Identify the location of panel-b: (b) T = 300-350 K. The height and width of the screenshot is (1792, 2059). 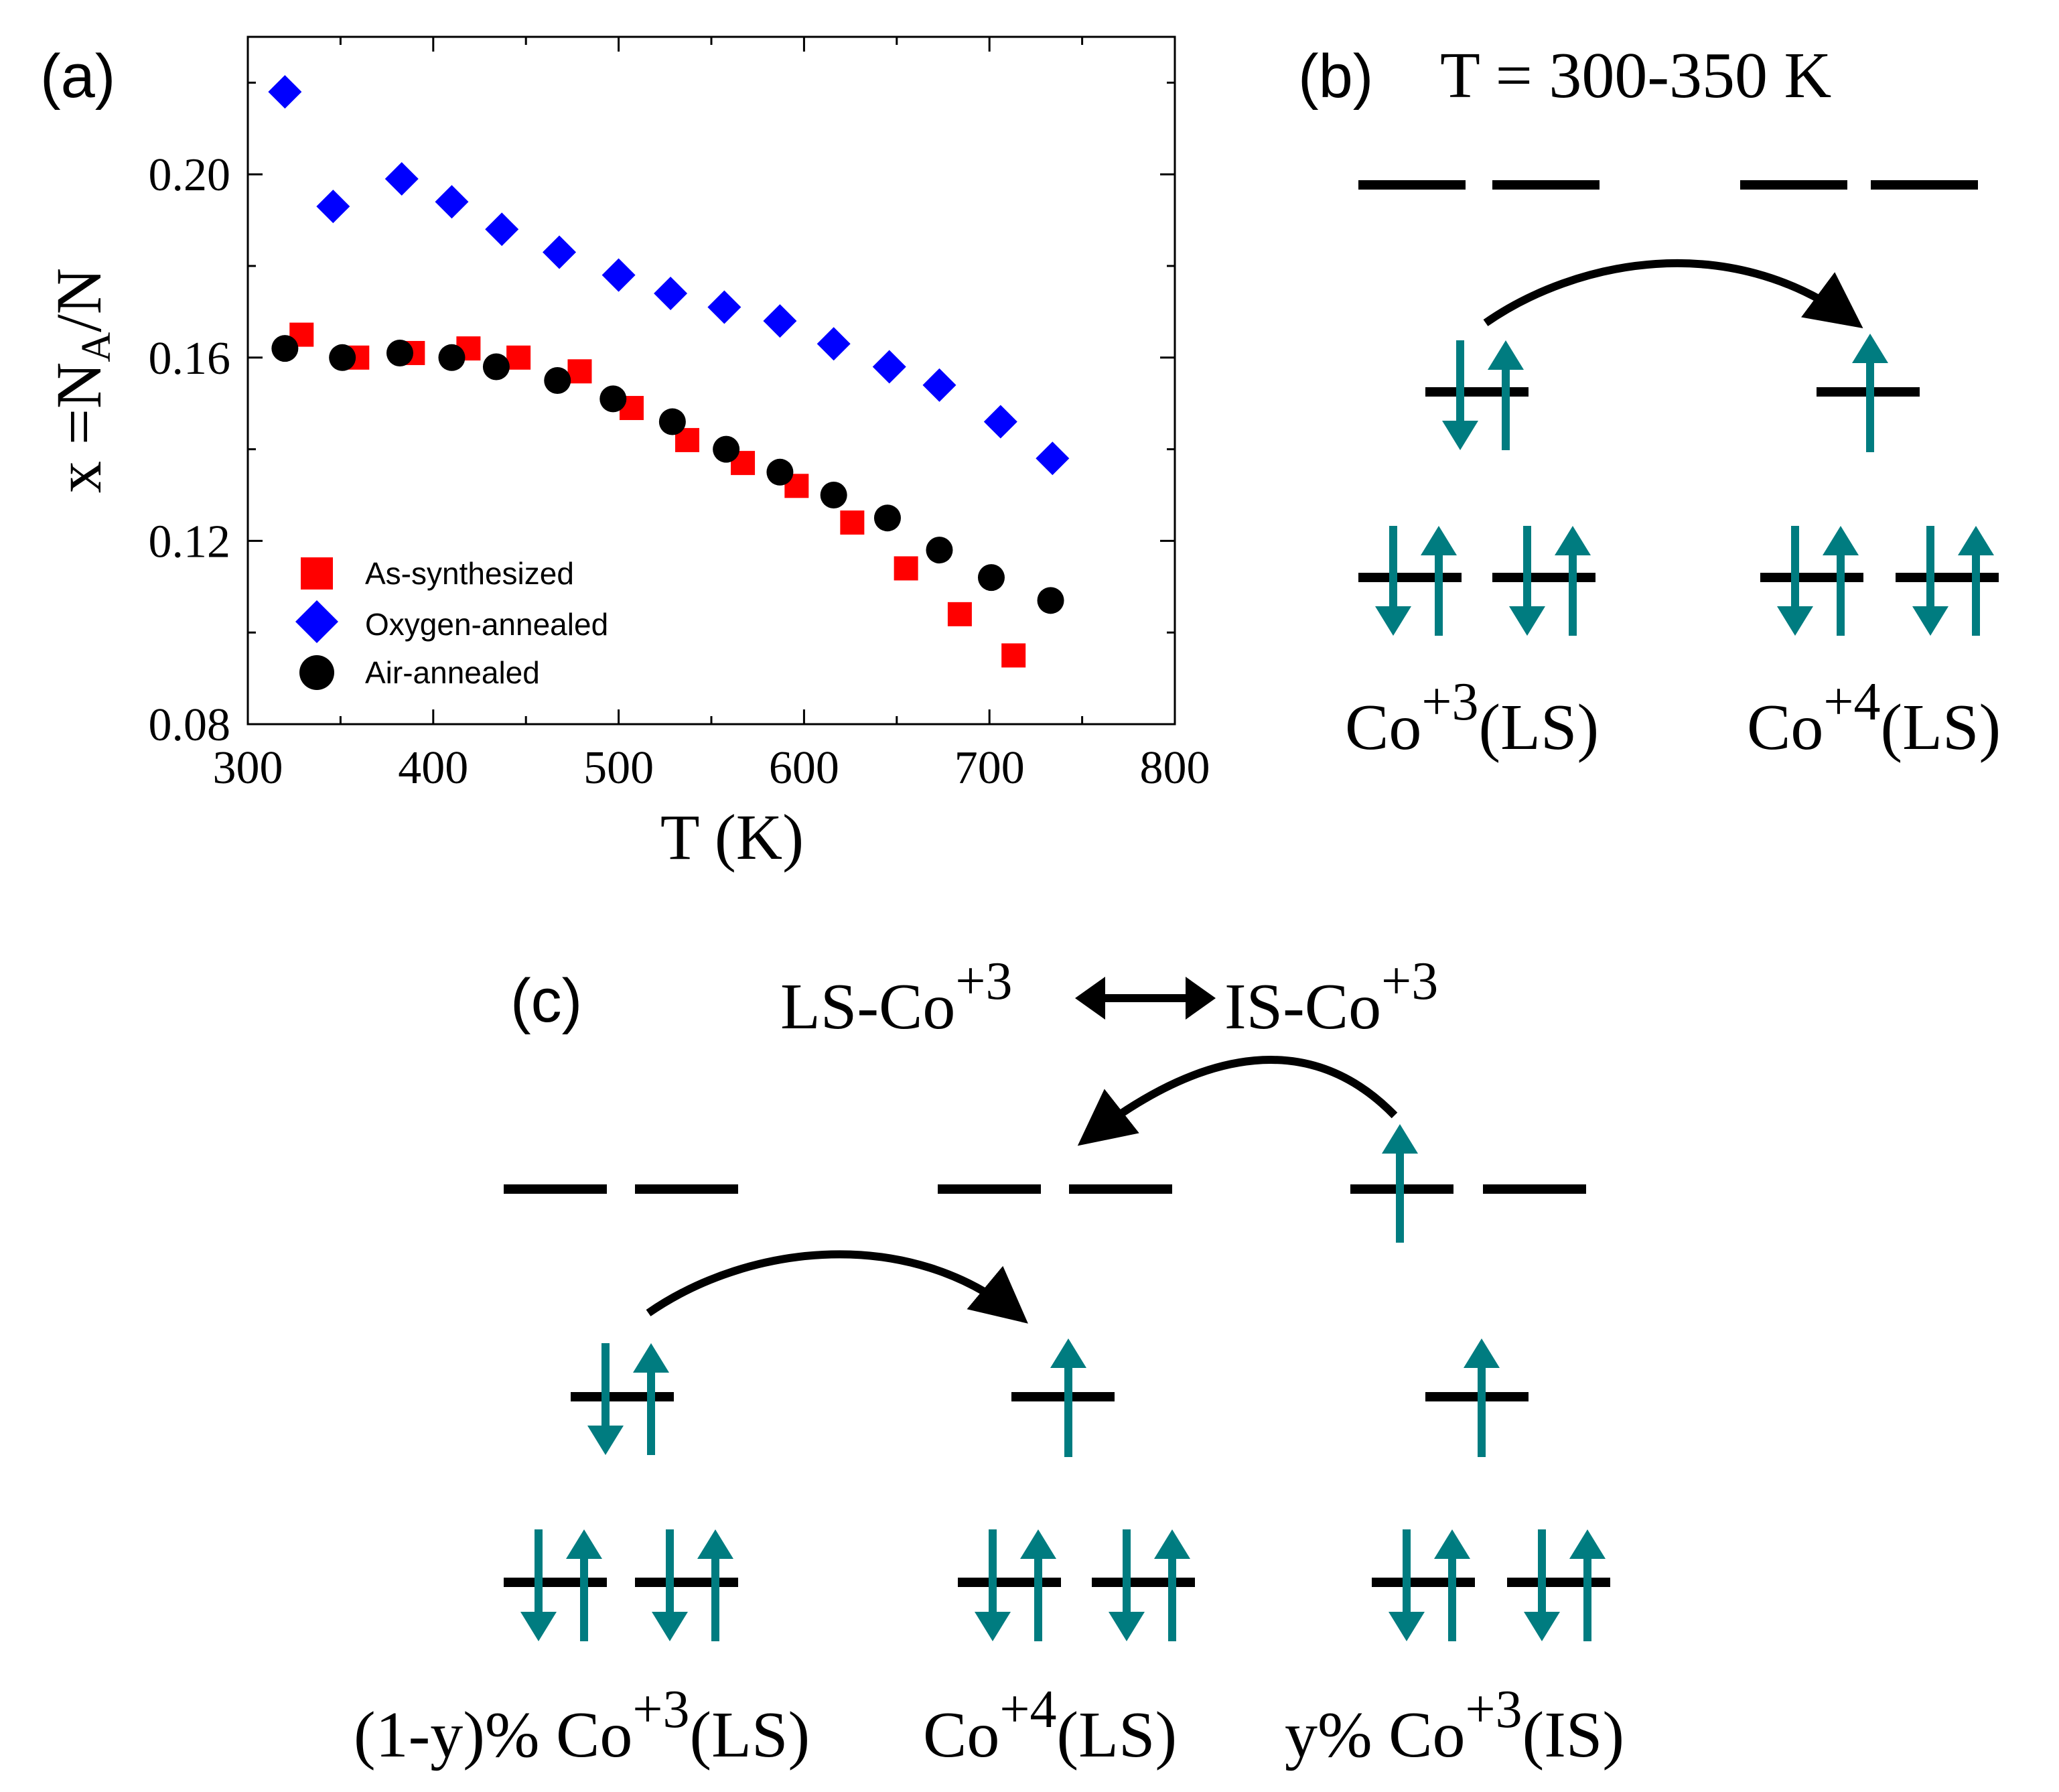
(1649, 402).